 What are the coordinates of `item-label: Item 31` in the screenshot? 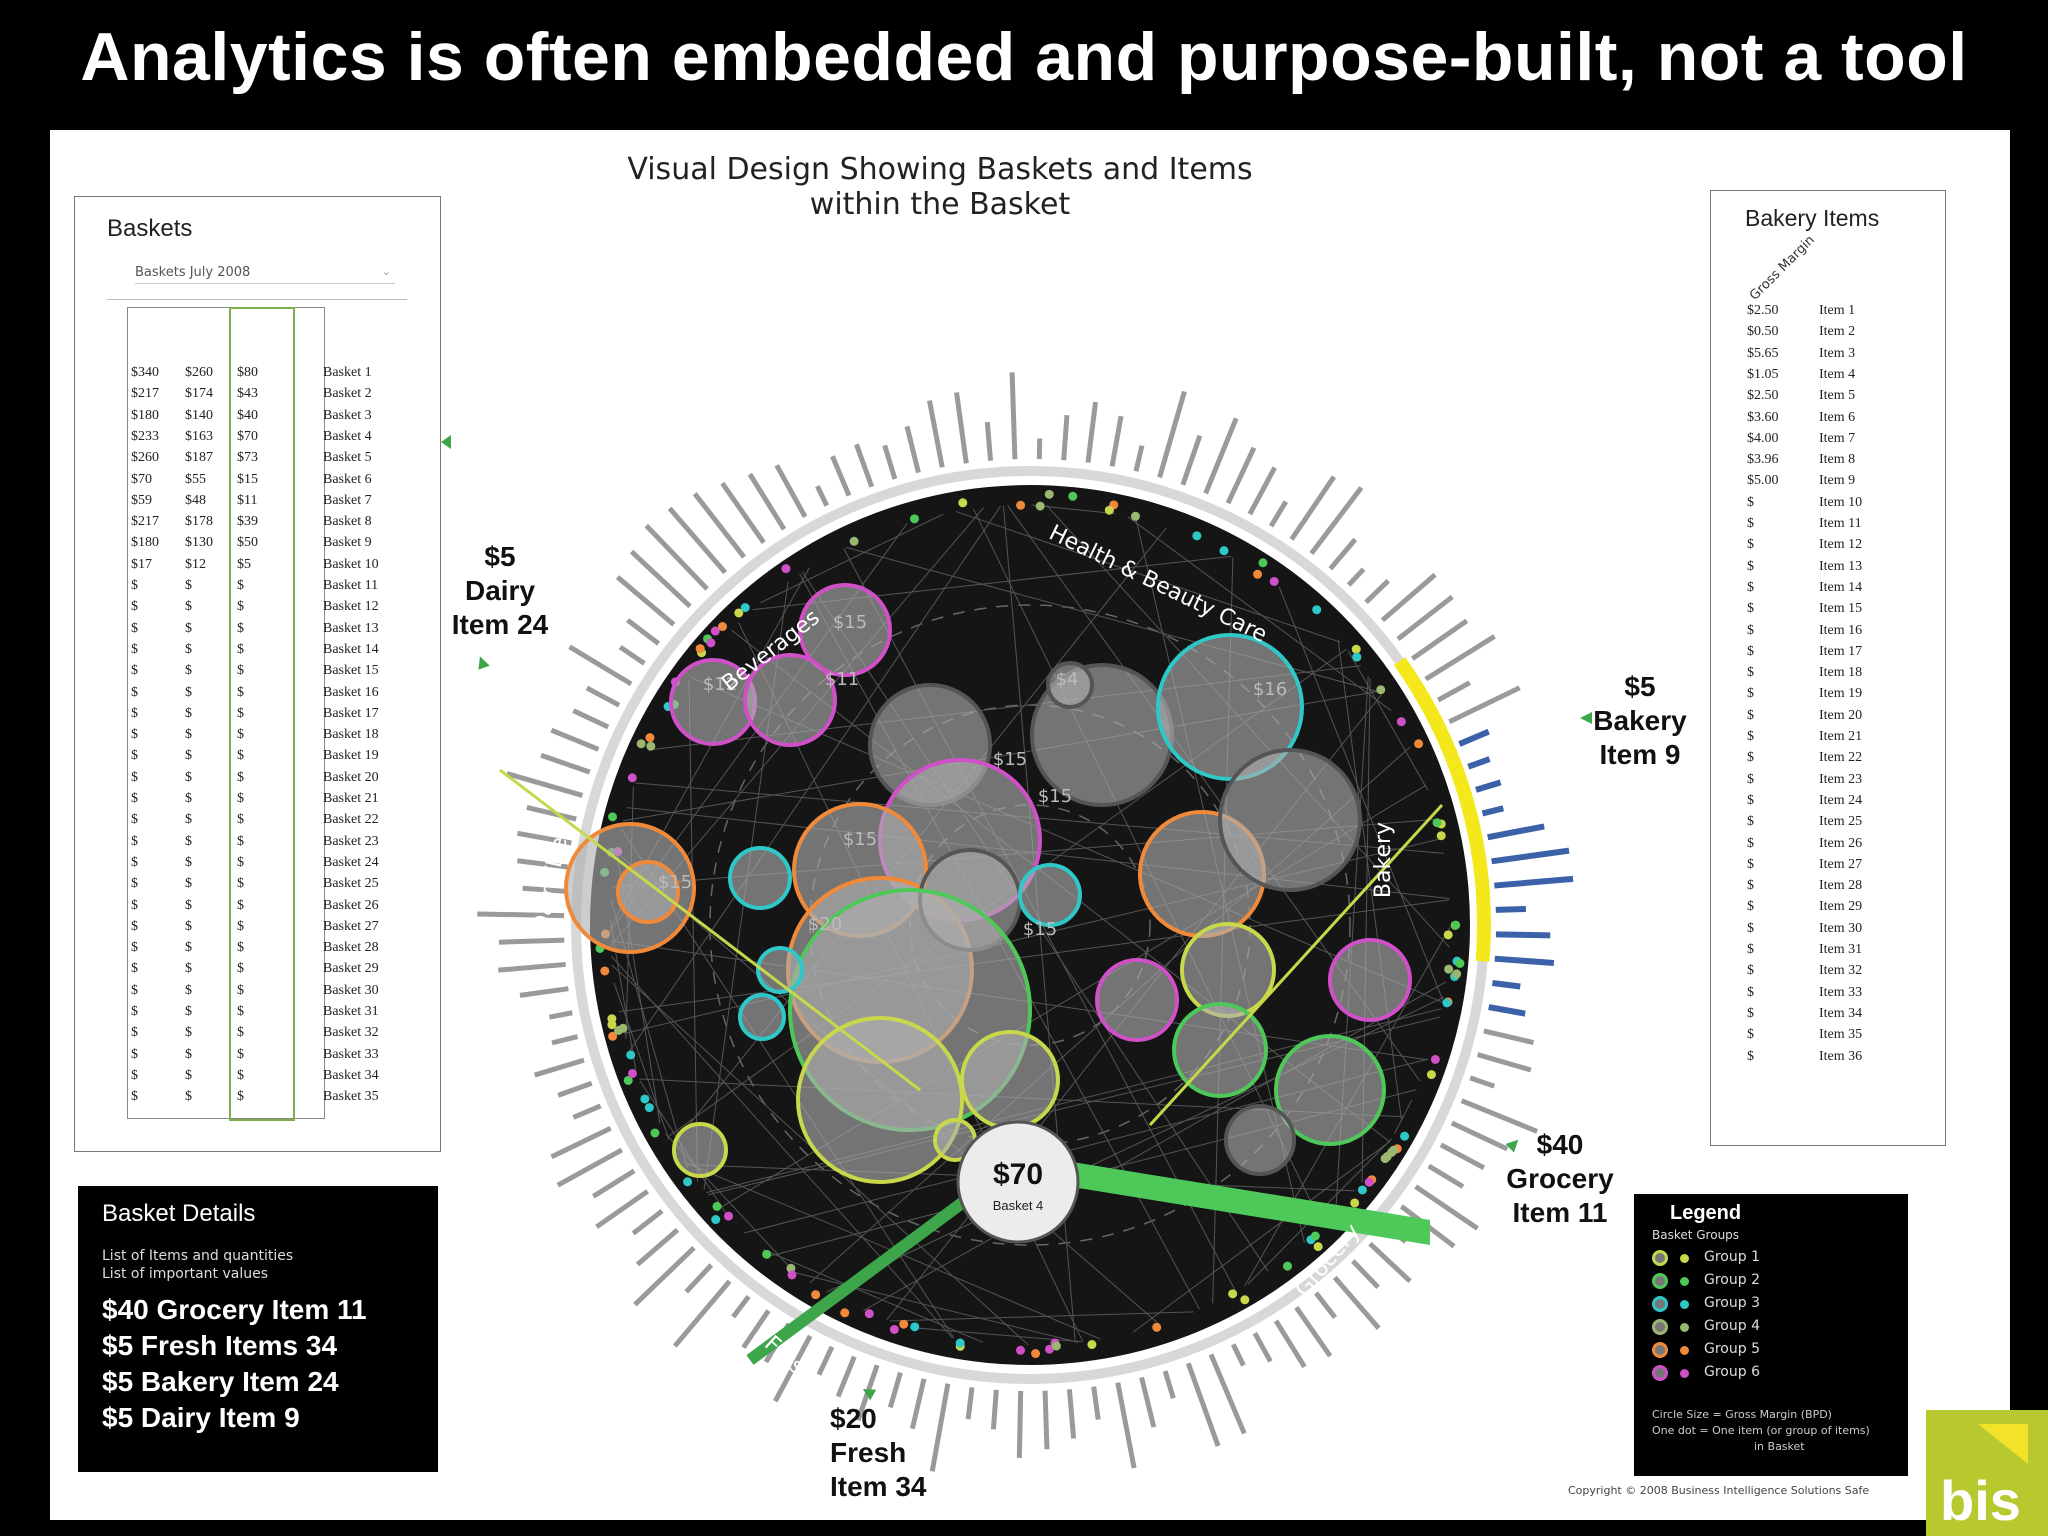 It's located at (1841, 949).